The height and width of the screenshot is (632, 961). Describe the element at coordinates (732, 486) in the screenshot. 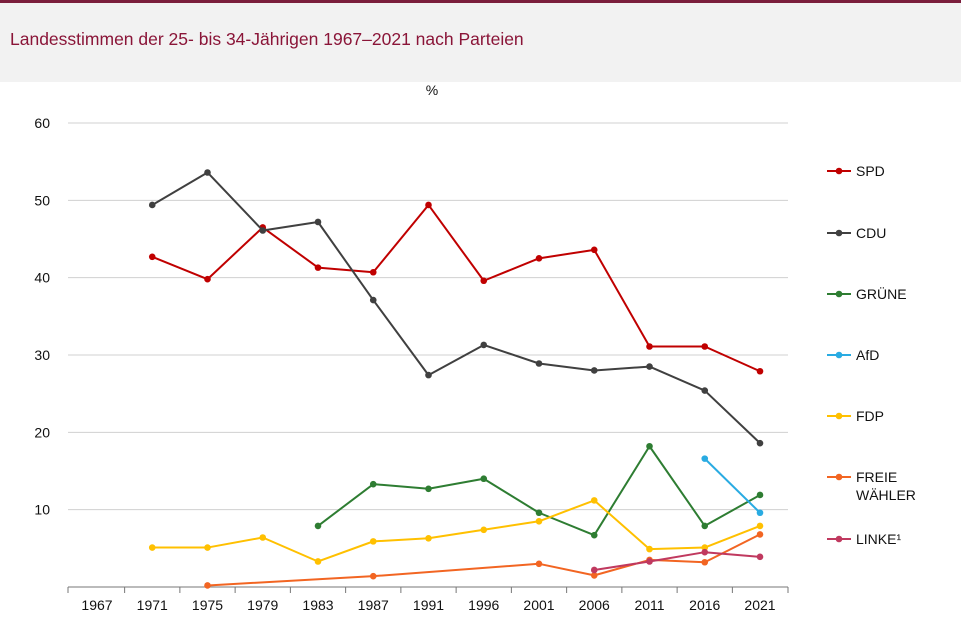

I see `series-afd` at that location.